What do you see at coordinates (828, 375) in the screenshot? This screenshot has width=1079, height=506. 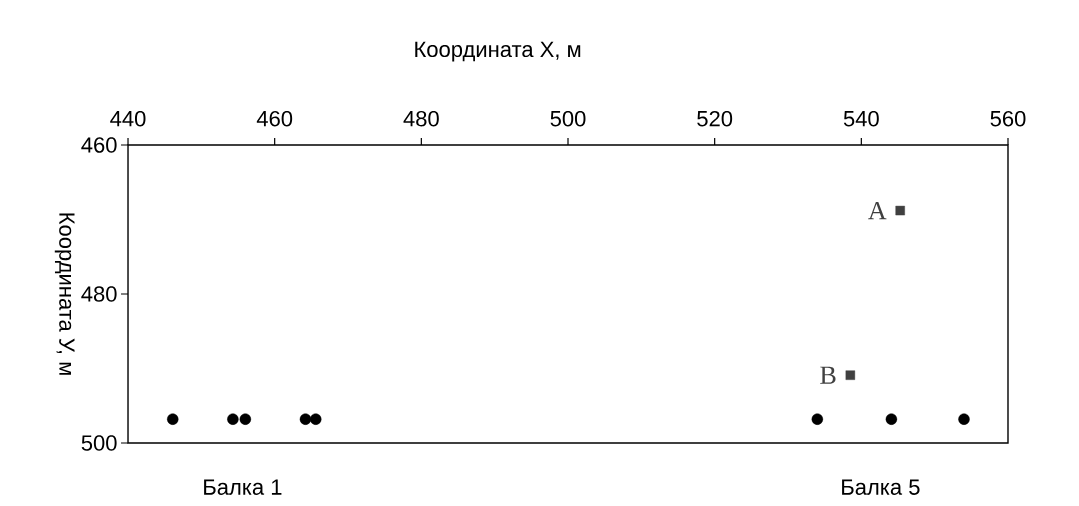 I see `annotation: B` at bounding box center [828, 375].